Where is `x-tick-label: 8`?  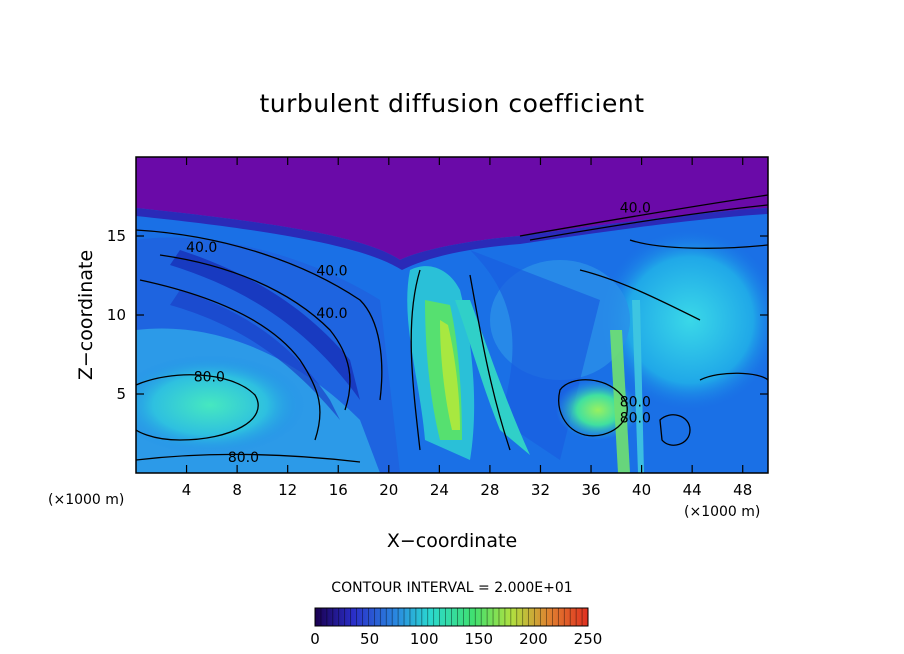 x-tick-label: 8 is located at coordinates (237, 490).